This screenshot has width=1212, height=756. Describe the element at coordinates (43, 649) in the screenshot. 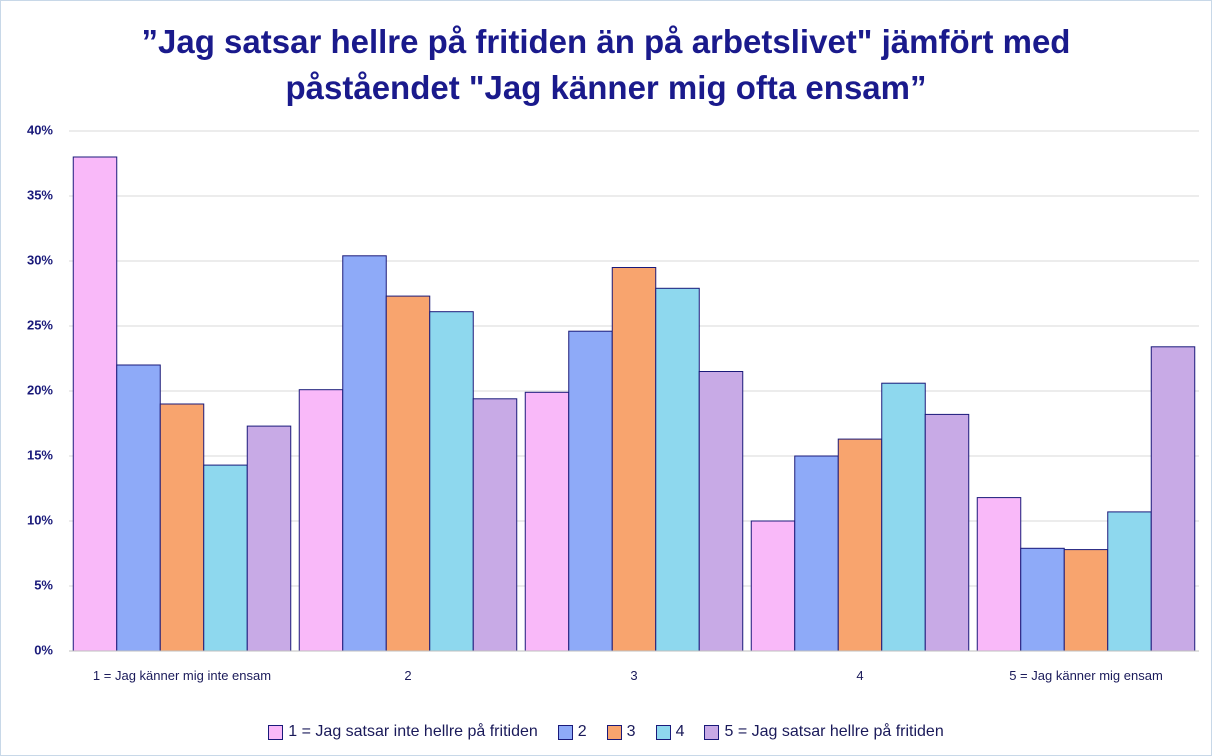

I see `y-tick-label: 0%` at that location.